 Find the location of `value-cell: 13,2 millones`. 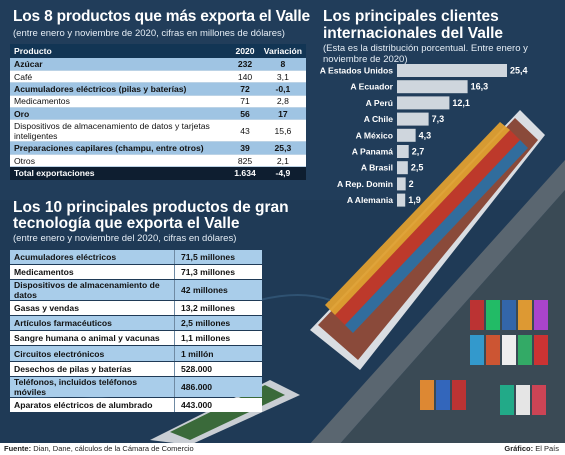

value-cell: 13,2 millones is located at coordinates (218, 308).